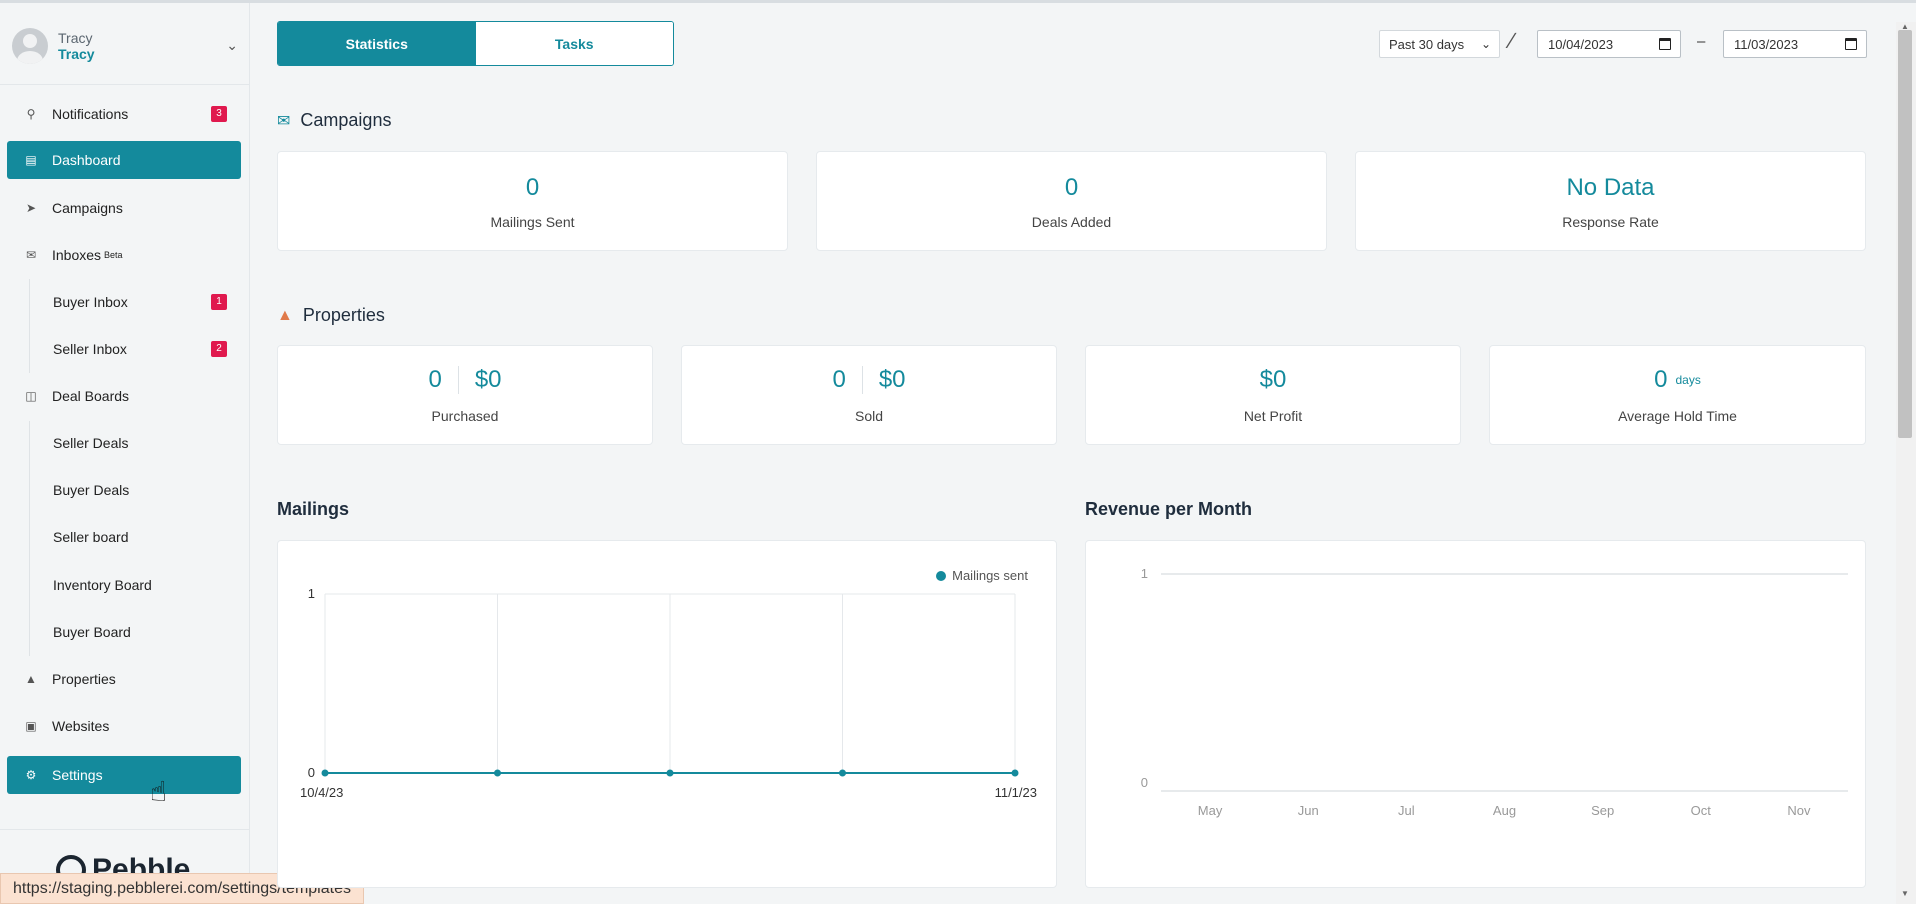 Image resolution: width=1916 pixels, height=904 pixels. I want to click on start-date-input: 10/04/2023, so click(1609, 44).